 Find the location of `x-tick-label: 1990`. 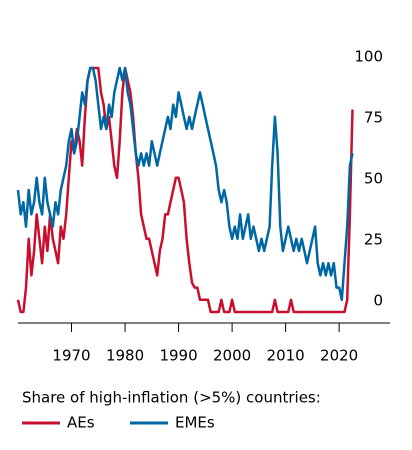

x-tick-label: 1990 is located at coordinates (178, 356).